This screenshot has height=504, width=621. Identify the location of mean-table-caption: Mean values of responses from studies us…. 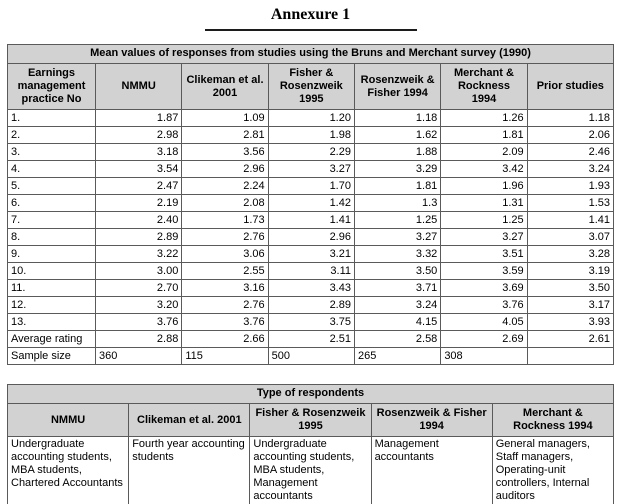
(310, 54).